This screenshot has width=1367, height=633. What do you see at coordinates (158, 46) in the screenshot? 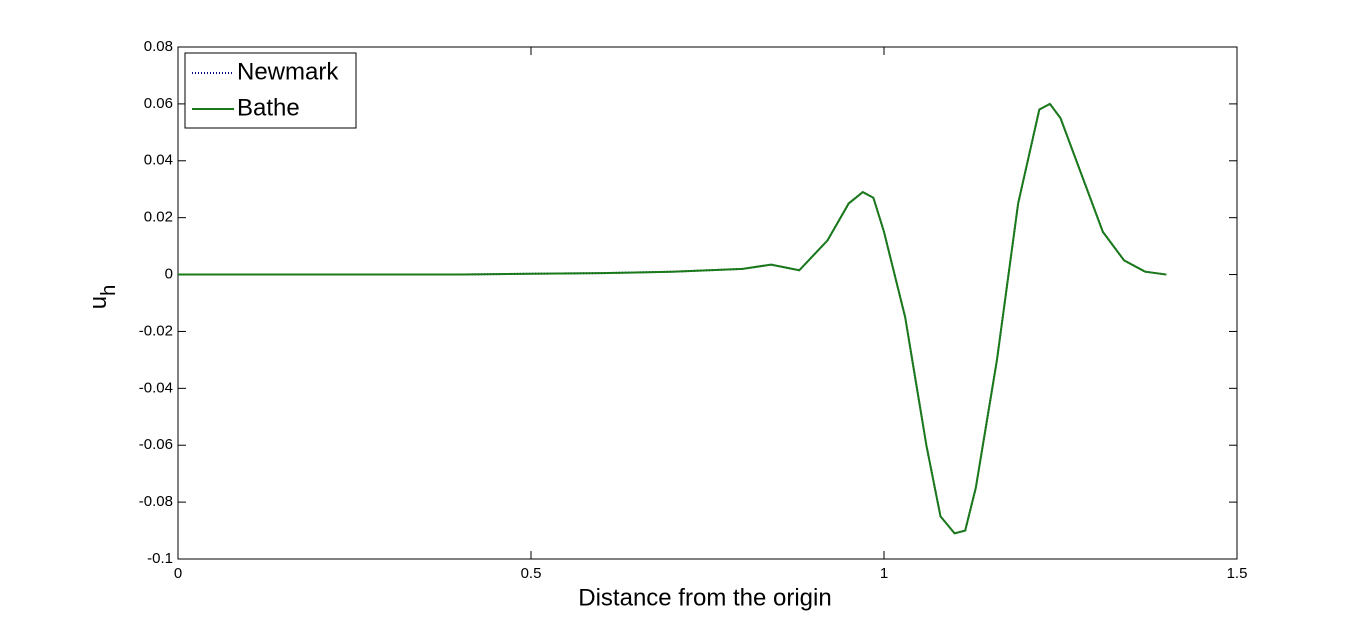
I see `y-tick-label: 0.08` at bounding box center [158, 46].